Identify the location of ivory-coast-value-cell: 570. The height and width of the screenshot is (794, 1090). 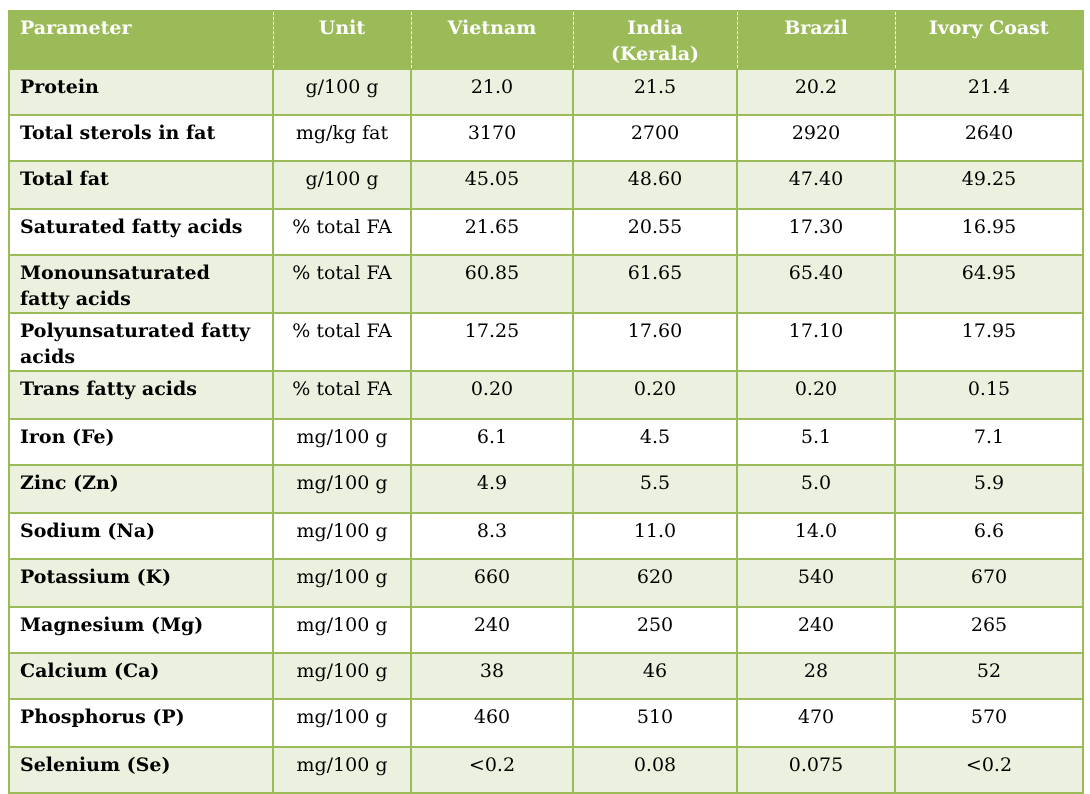
(989, 723).